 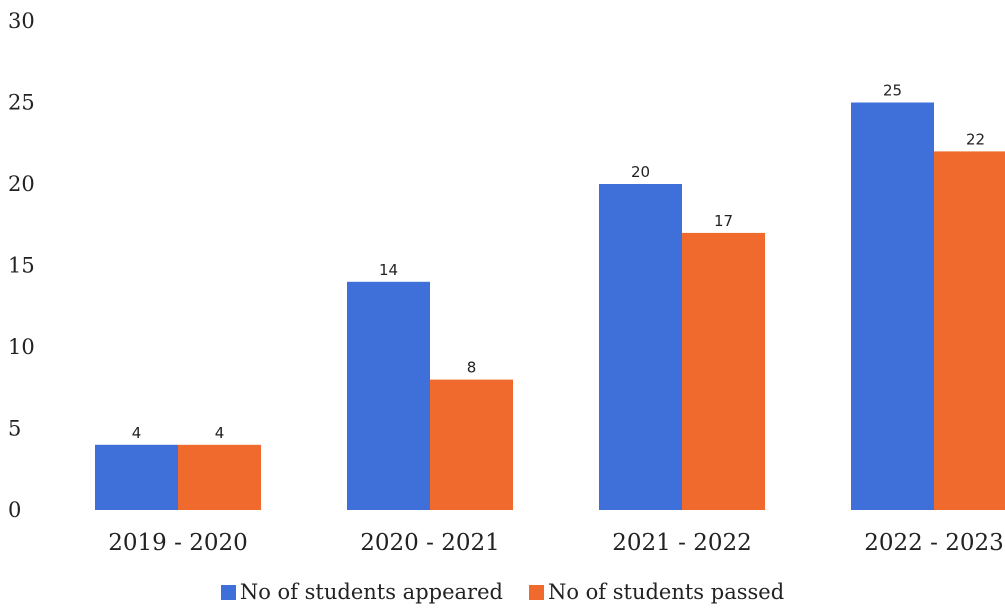 What do you see at coordinates (228, 592) in the screenshot?
I see `legend-swatch-appeared` at bounding box center [228, 592].